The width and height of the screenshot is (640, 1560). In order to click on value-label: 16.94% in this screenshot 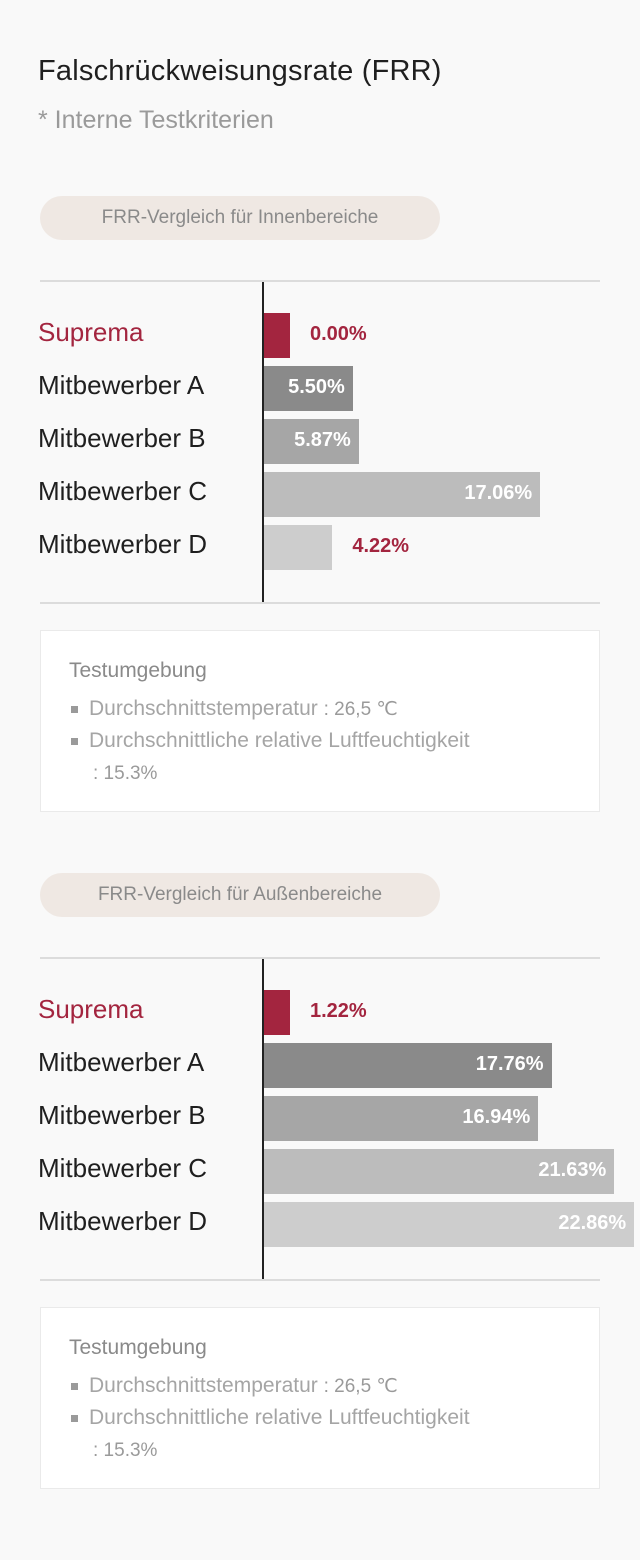, I will do `click(496, 1117)`.